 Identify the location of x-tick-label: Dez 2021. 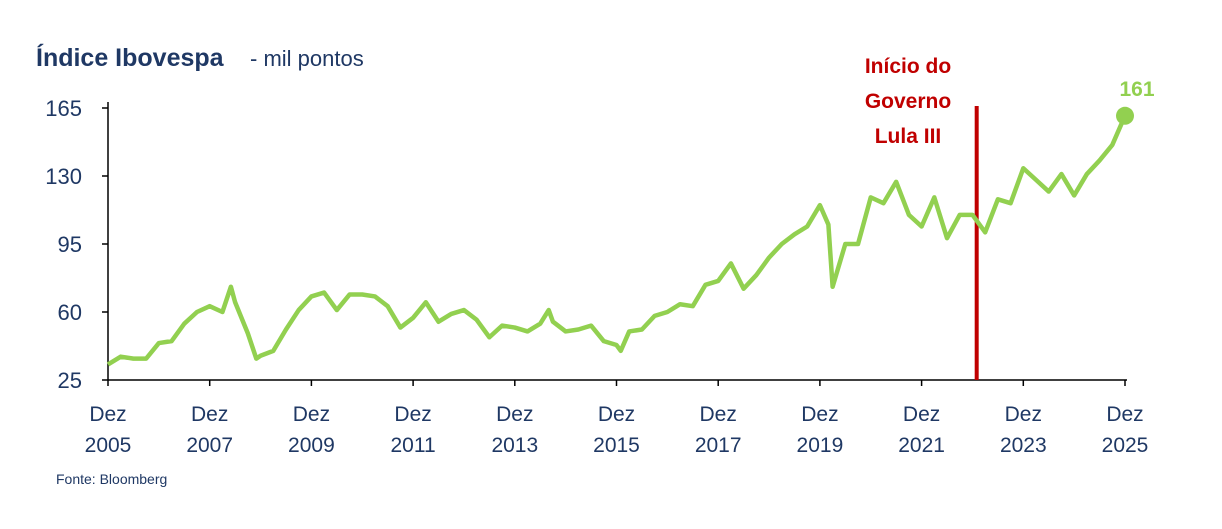
(921, 430).